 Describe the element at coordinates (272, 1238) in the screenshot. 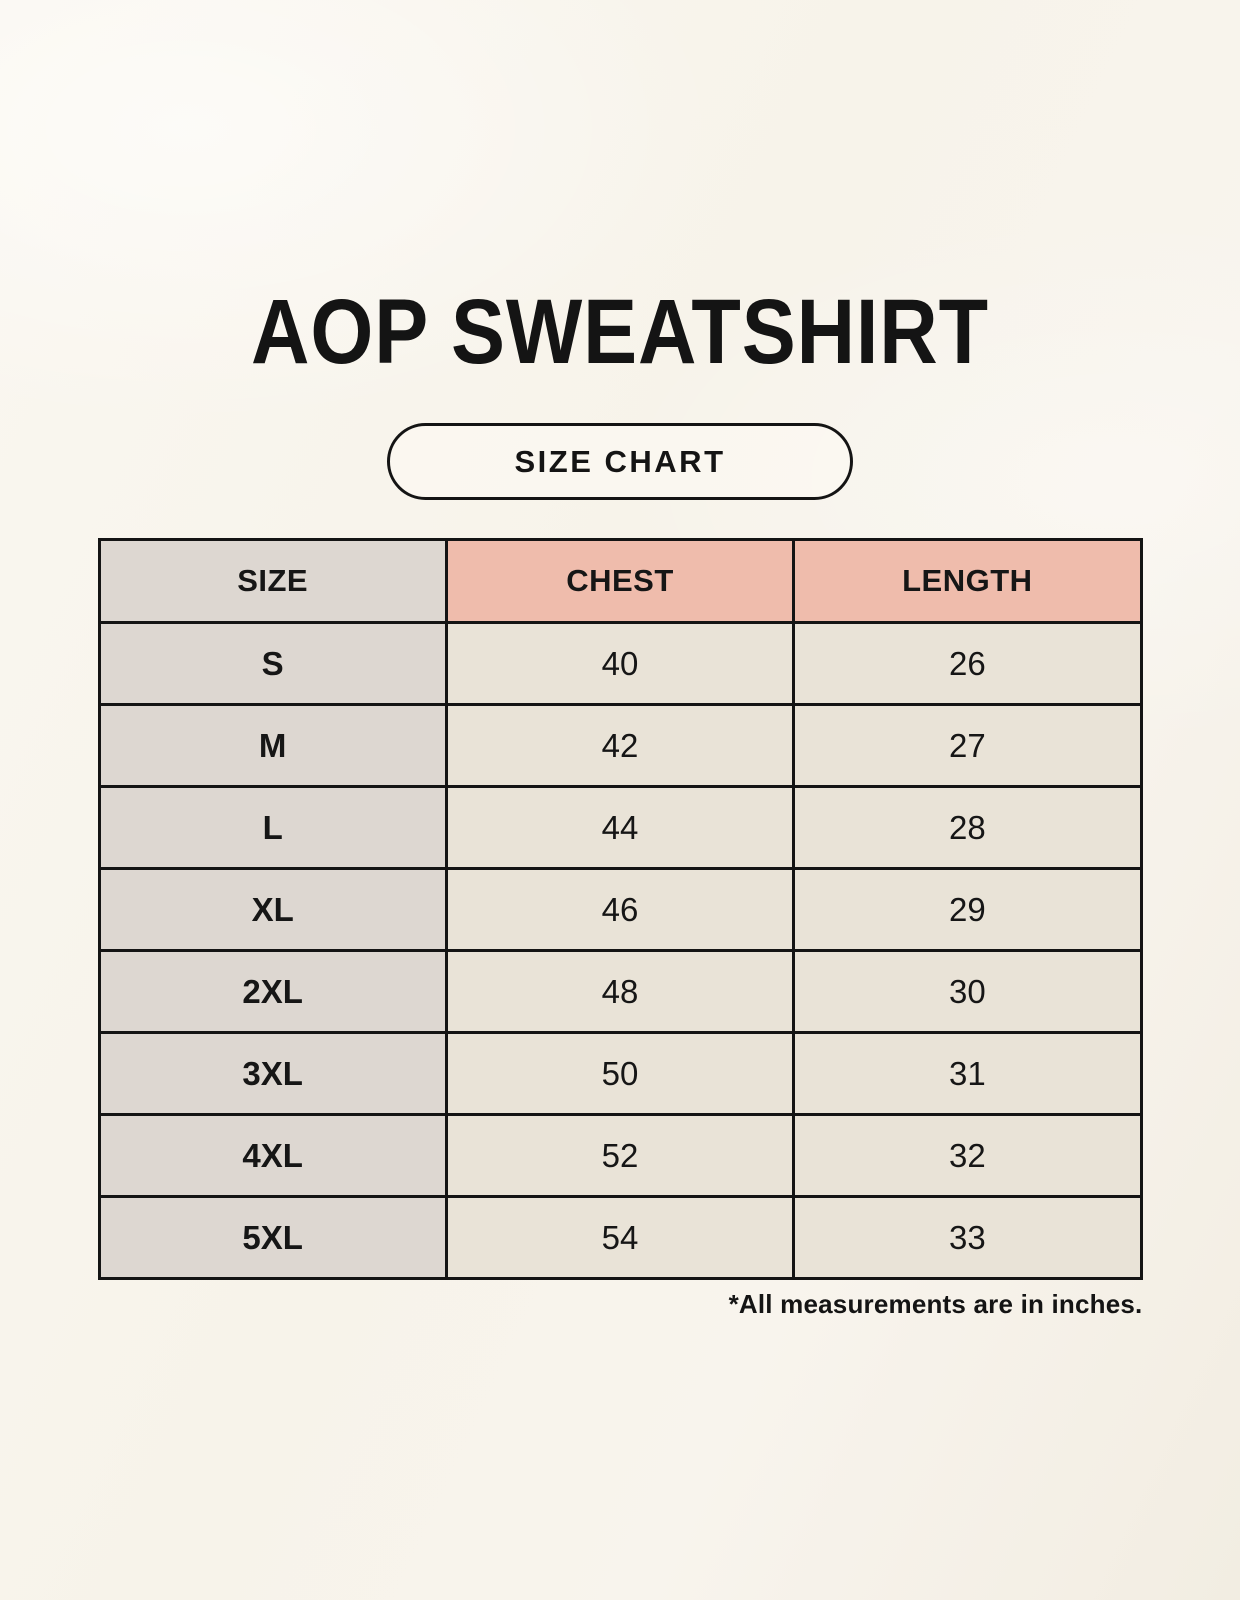

I see `size-label: 5XL` at that location.